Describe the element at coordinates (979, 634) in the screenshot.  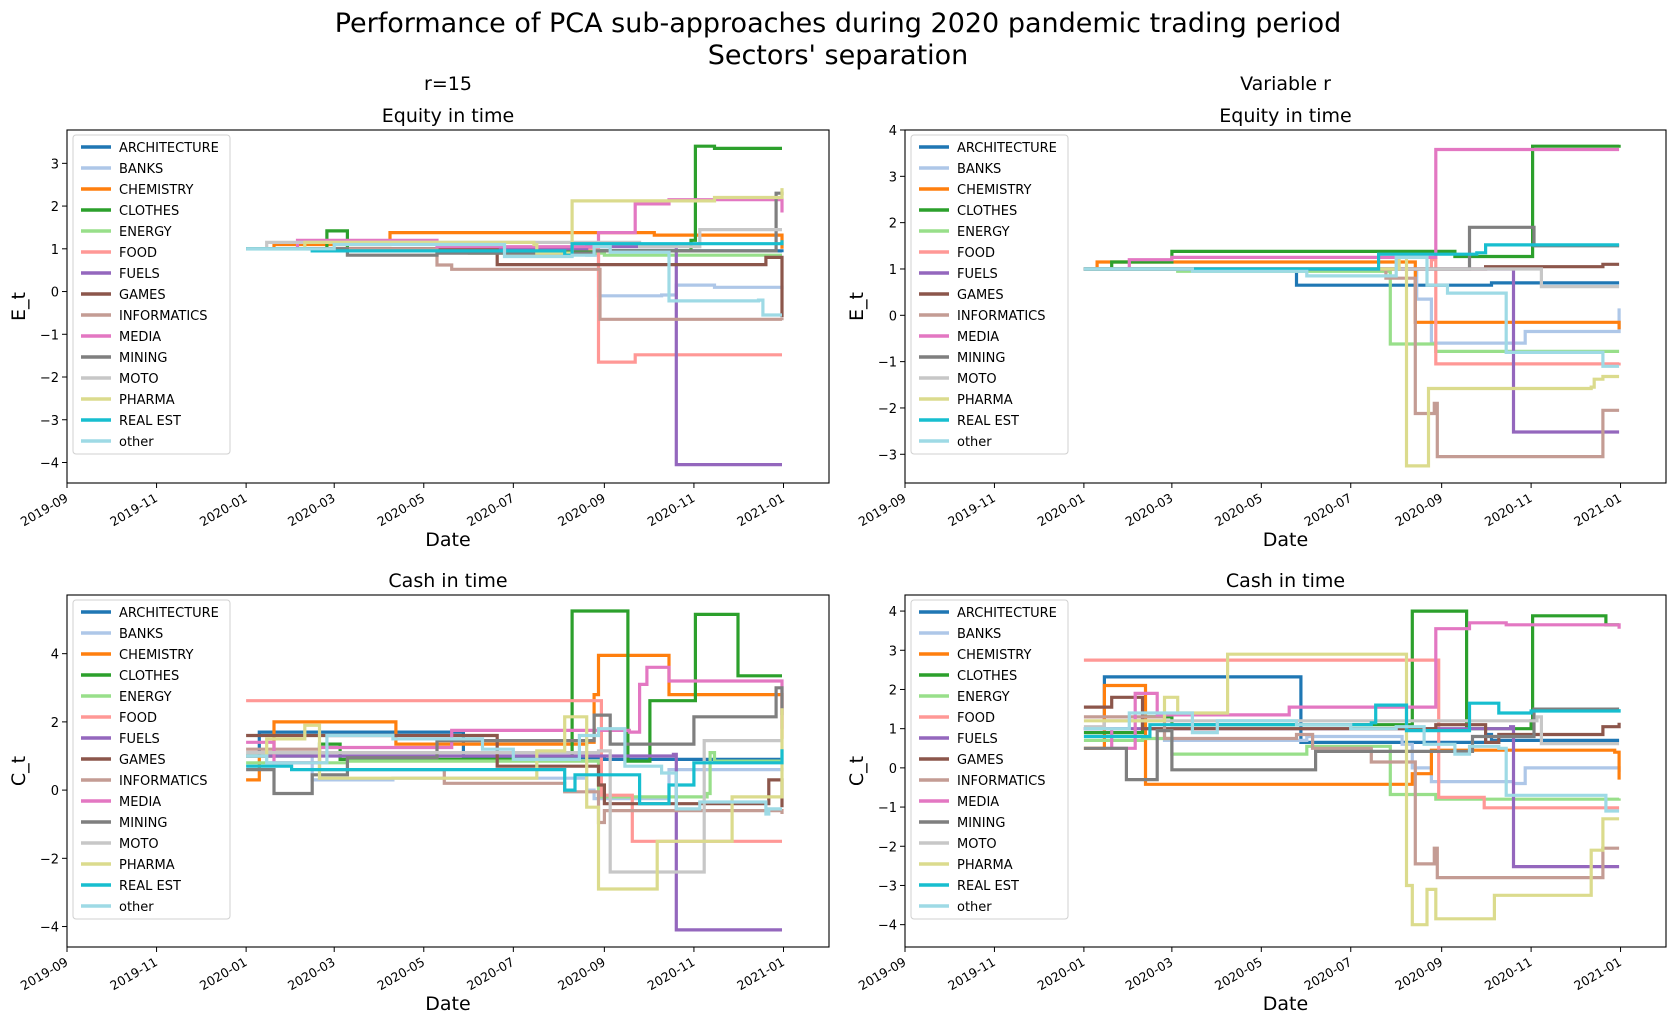
I see `legend-label: BANKS` at that location.